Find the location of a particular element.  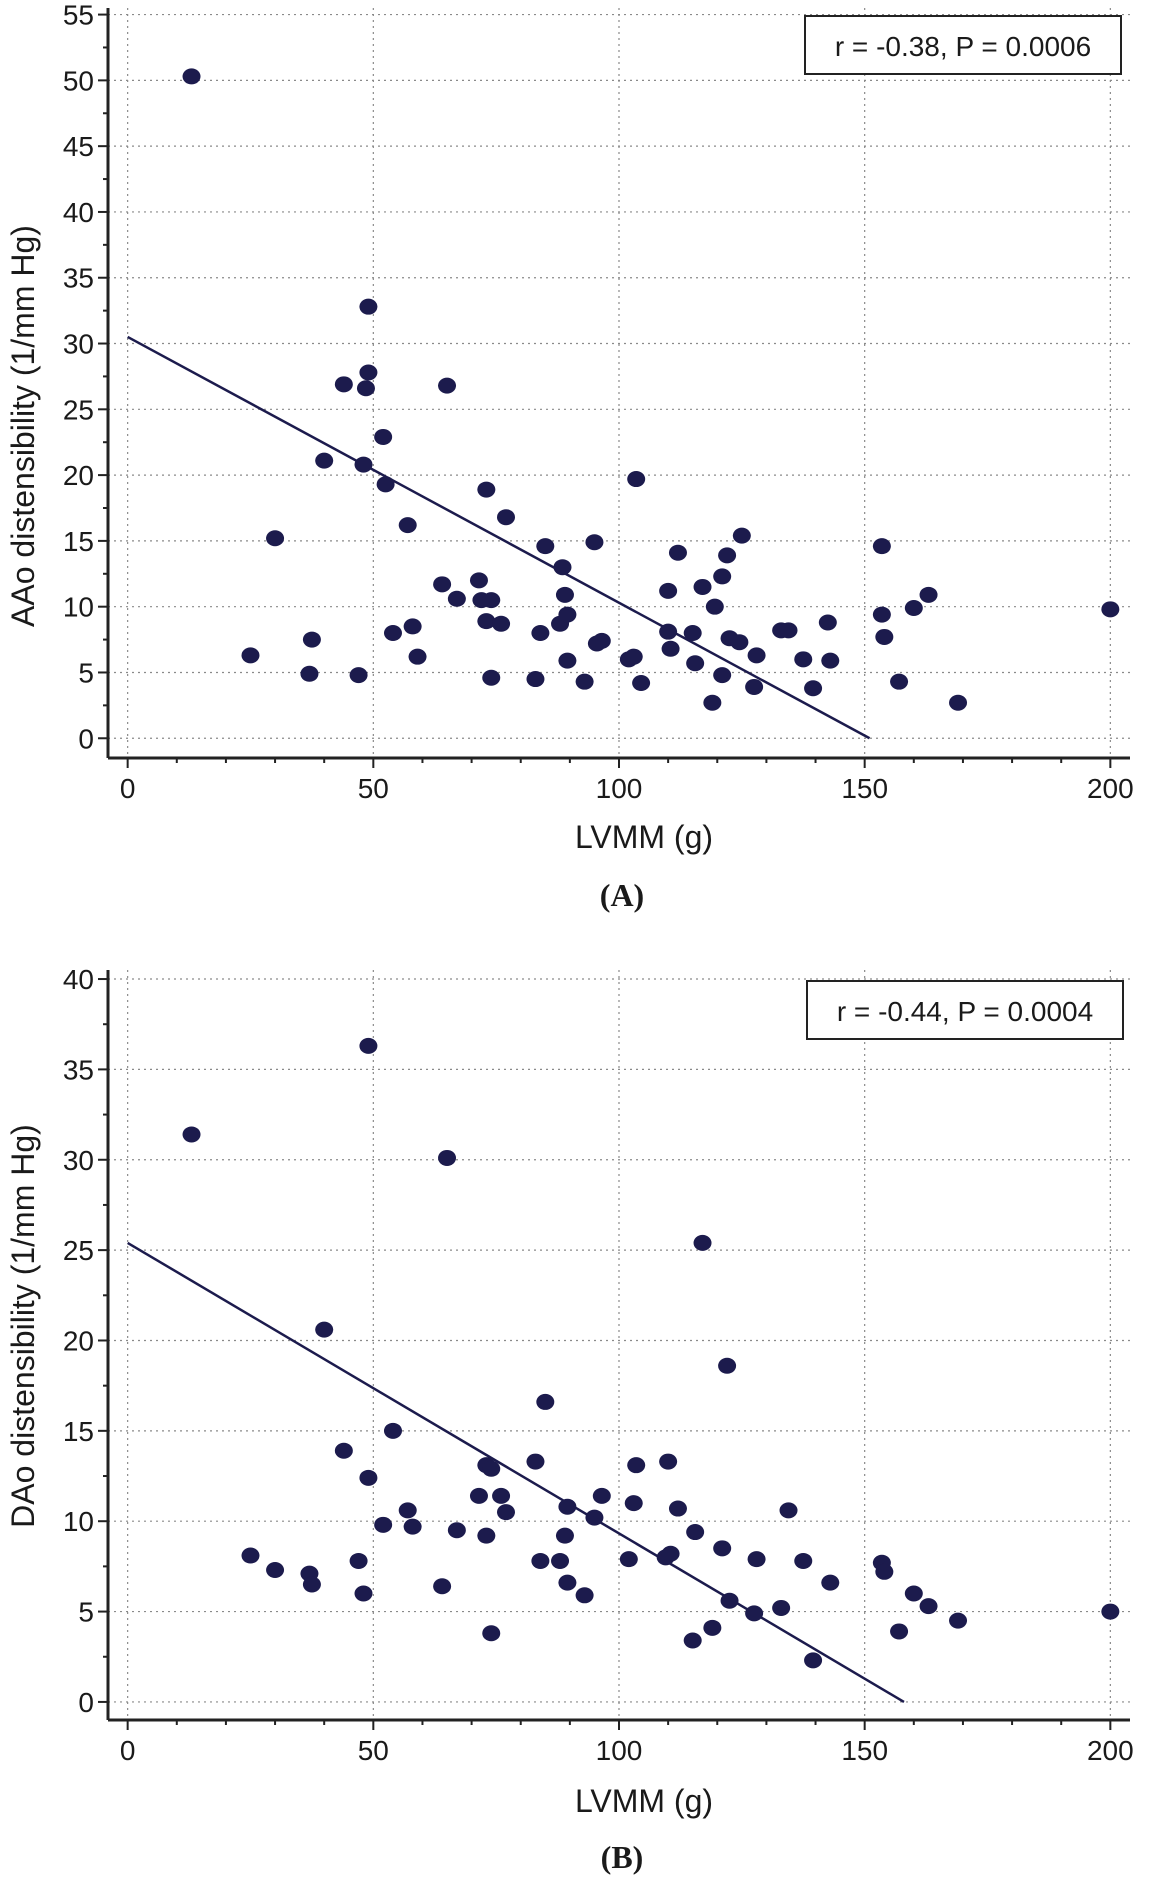

panel-a-y-tick-label: 35 is located at coordinates (78, 278).